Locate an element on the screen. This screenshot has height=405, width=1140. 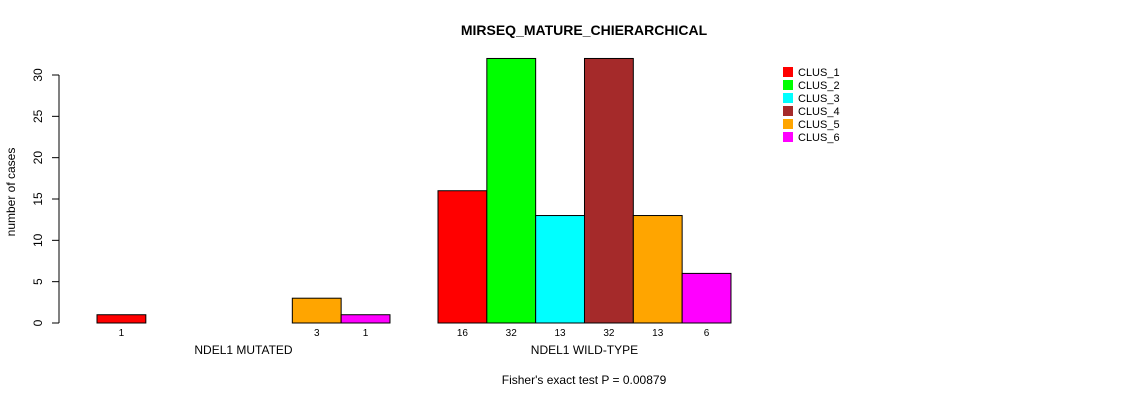
y-tick-label: 30 is located at coordinates (38, 75).